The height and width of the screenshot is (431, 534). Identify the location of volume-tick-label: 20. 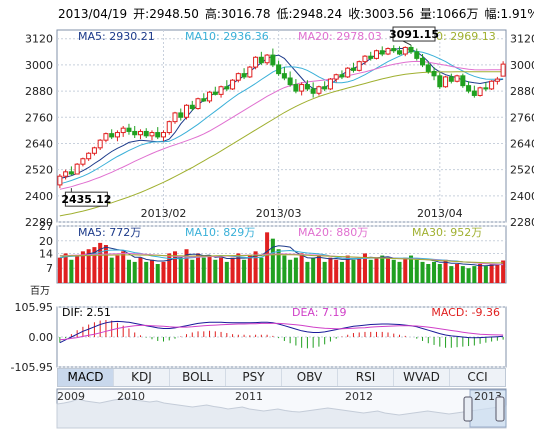
(46, 241).